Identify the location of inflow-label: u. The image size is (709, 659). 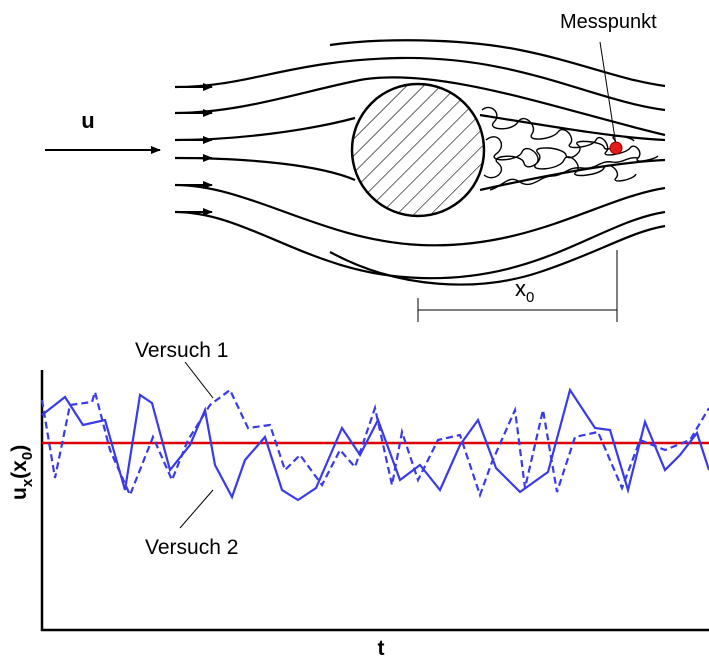
(87, 120).